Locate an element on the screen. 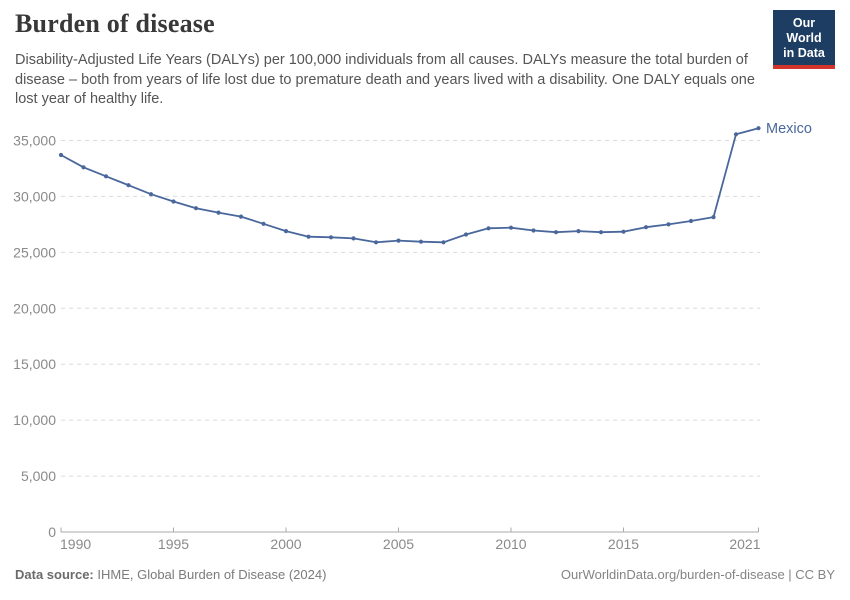  x-axis: 1990 1995 2000 2005 2010 2015 2021 is located at coordinates (410, 539).